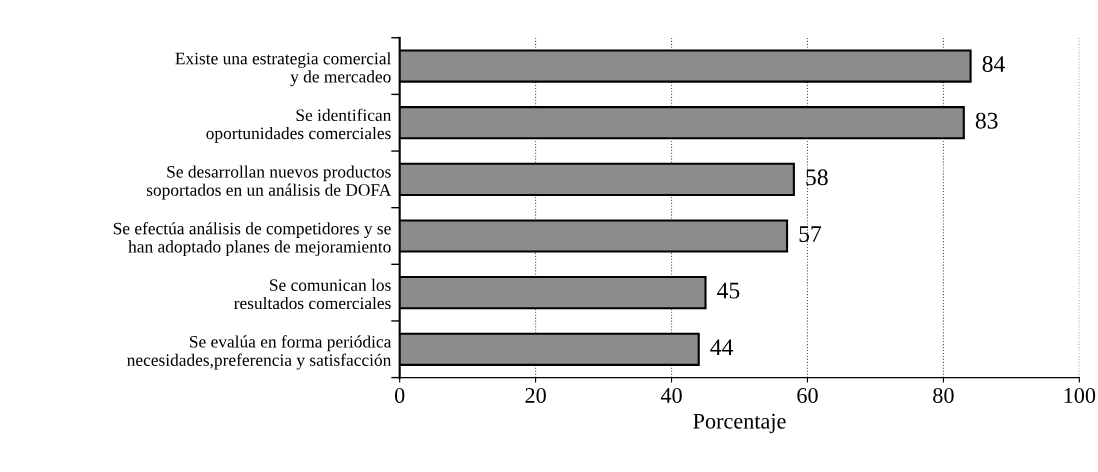 The image size is (1098, 472). I want to click on data-label: 83, so click(986, 120).